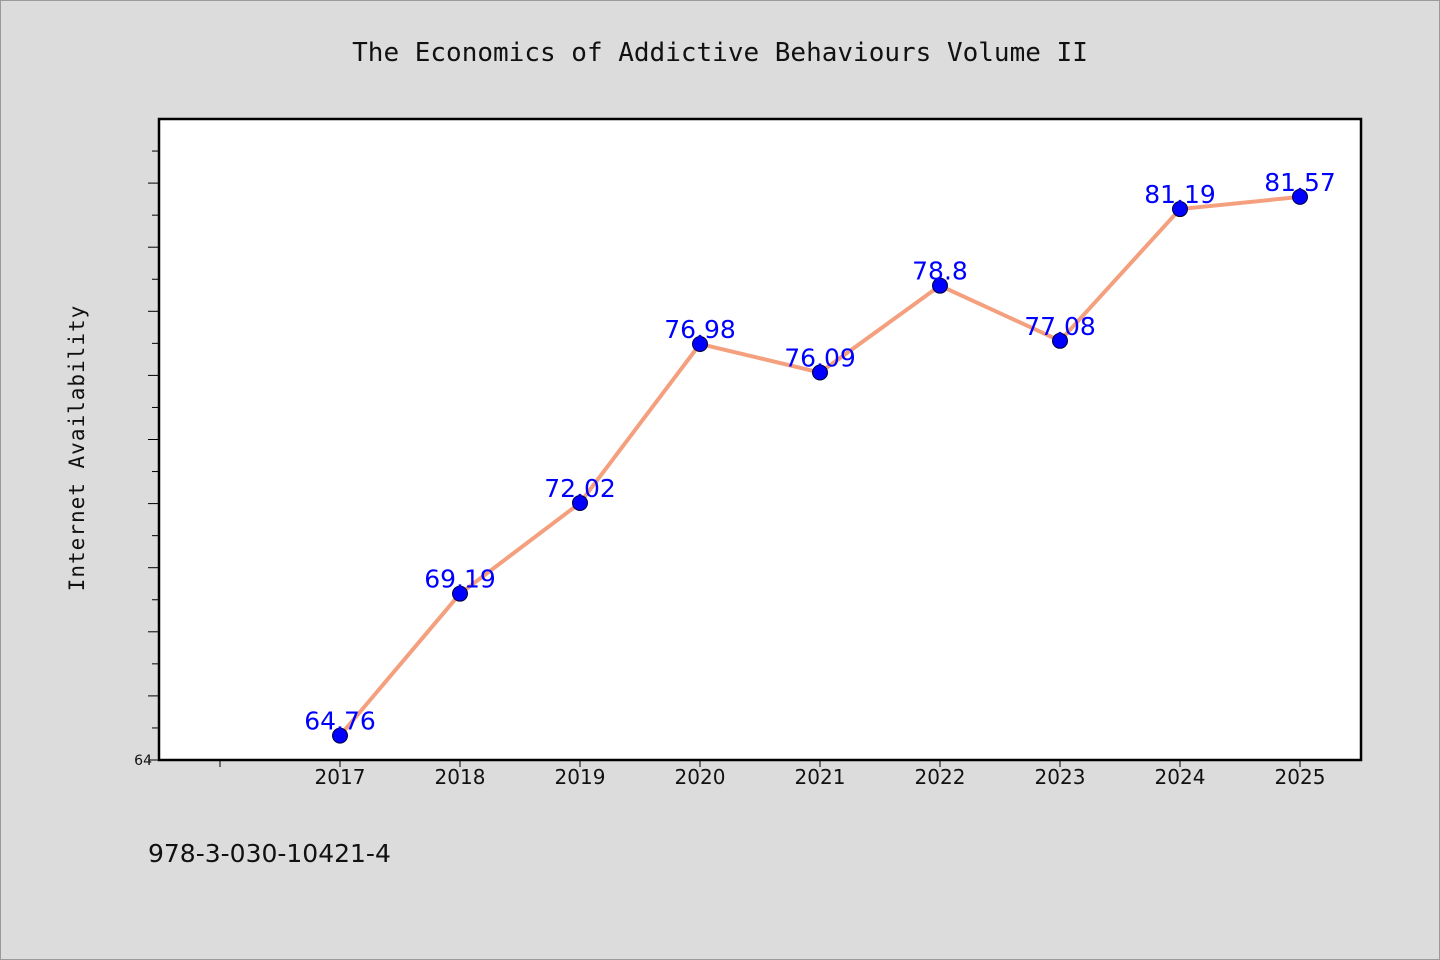 The image size is (1440, 960). I want to click on x-axis-ticks: 2017 2018 2019 2020 2021 2022 2023 2024 2025, so click(772, 774).